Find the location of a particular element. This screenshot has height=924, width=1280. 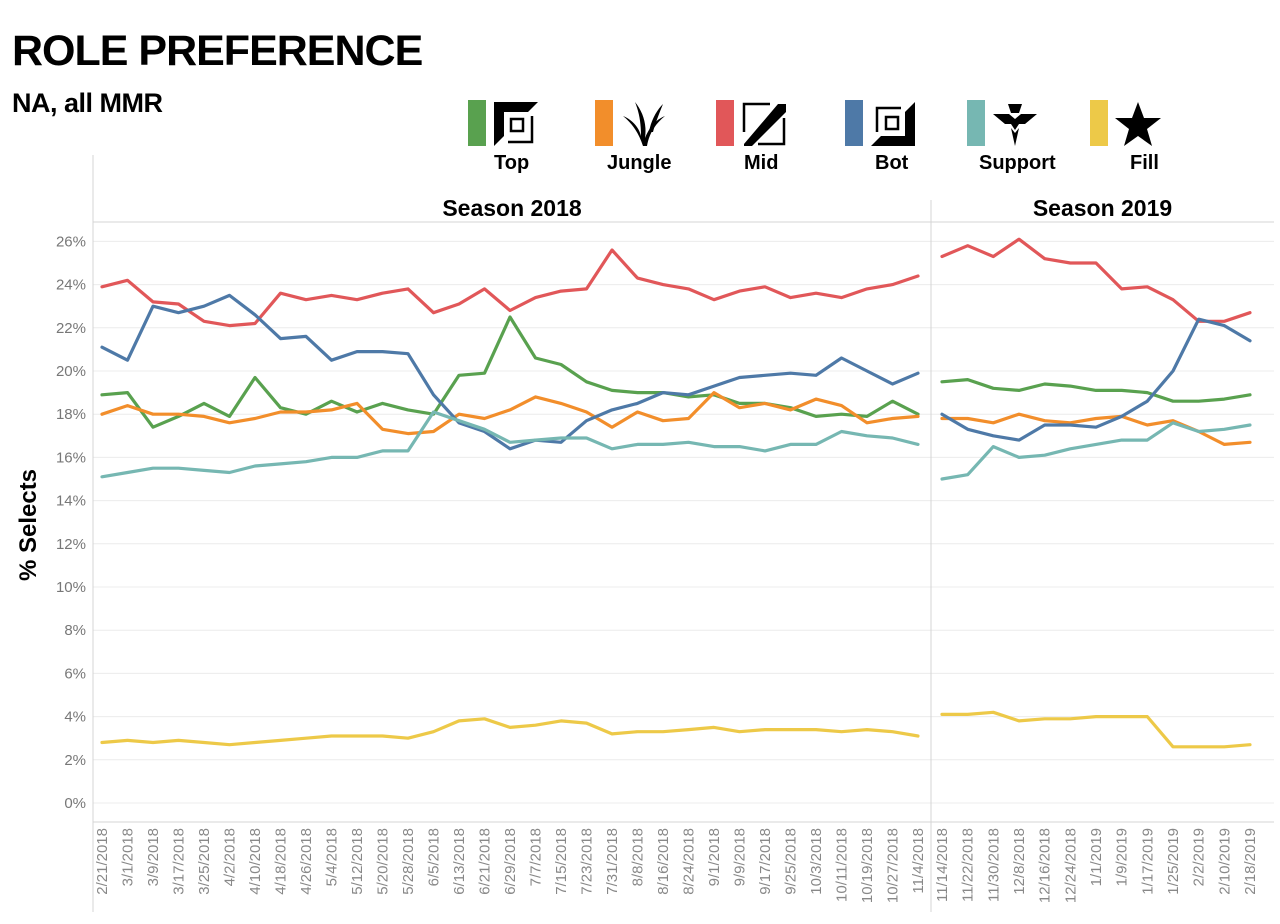

y-tick-label: 12% is located at coordinates (71, 544).